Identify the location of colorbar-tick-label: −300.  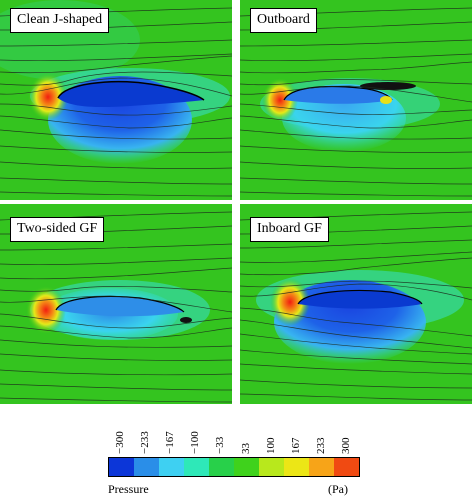
(119, 442).